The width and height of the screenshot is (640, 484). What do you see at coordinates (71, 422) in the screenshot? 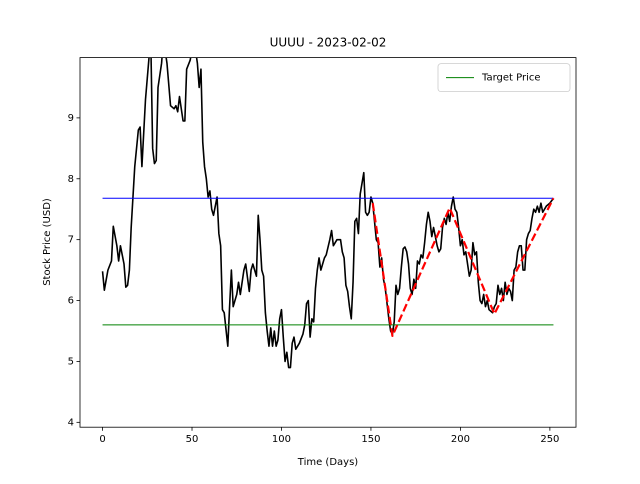
I see `y-tick-label: 4` at bounding box center [71, 422].